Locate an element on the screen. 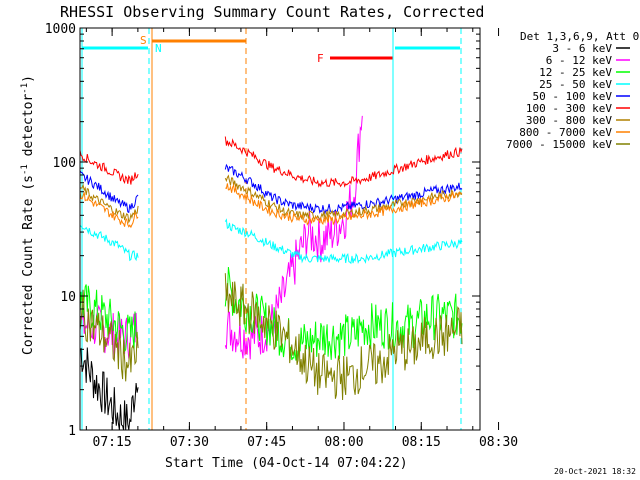  footer-timestamp: 20-Oct-2021 18:32 is located at coordinates (595, 471).